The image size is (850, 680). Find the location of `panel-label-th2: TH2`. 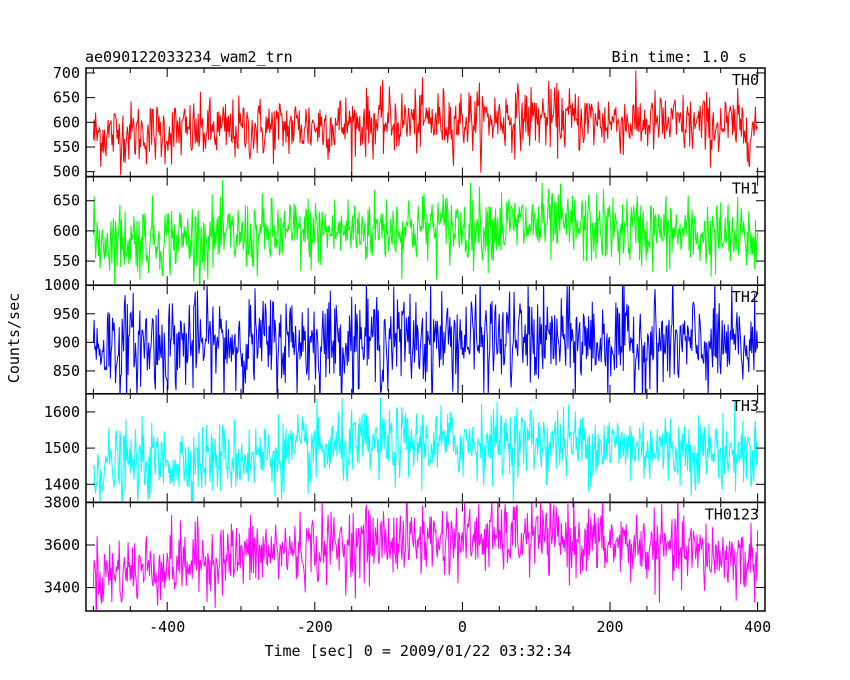

panel-label-th2: TH2 is located at coordinates (745, 297).